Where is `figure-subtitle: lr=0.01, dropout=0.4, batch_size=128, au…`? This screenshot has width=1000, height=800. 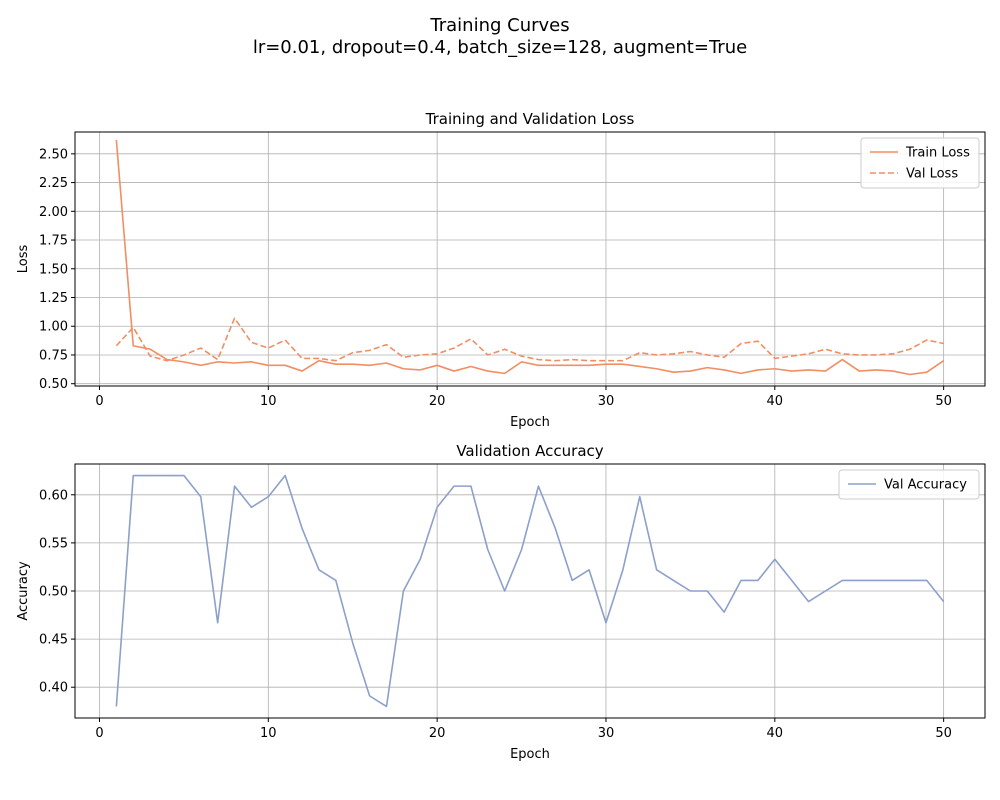
figure-subtitle: lr=0.01, dropout=0.4, batch_size=128, au… is located at coordinates (500, 47).